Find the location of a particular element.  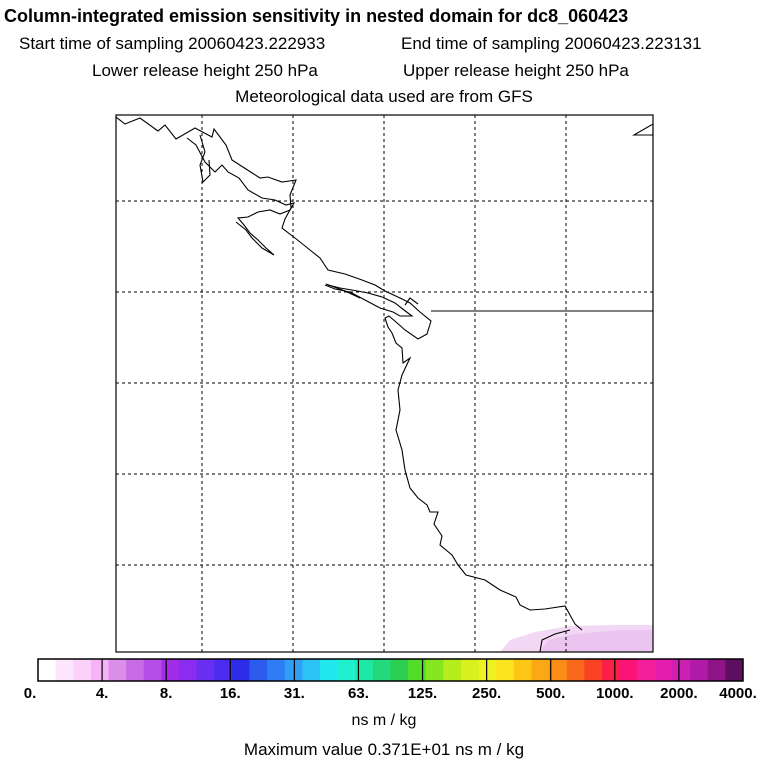

met-data-source: Meteorological data used are from GFS is located at coordinates (384, 96).